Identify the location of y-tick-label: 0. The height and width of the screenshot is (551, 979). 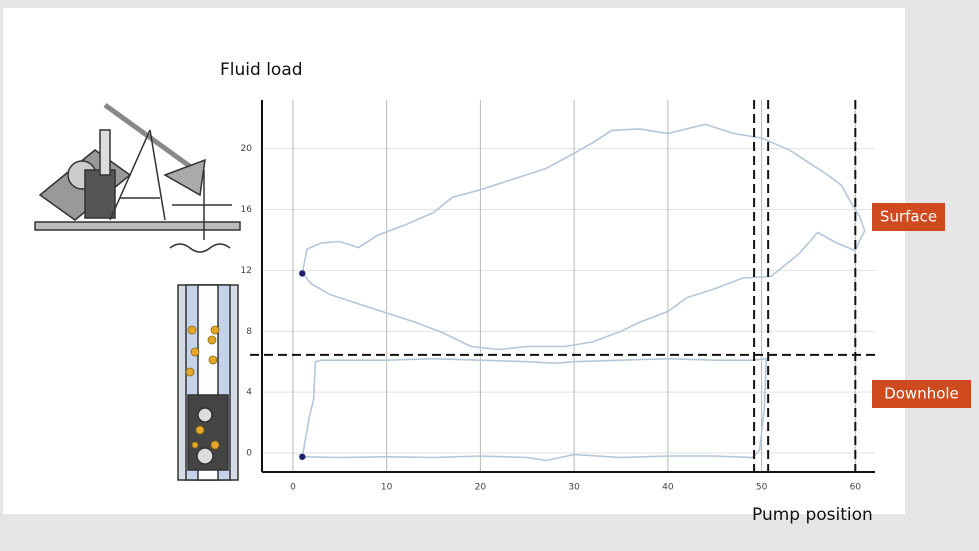
(249, 453).